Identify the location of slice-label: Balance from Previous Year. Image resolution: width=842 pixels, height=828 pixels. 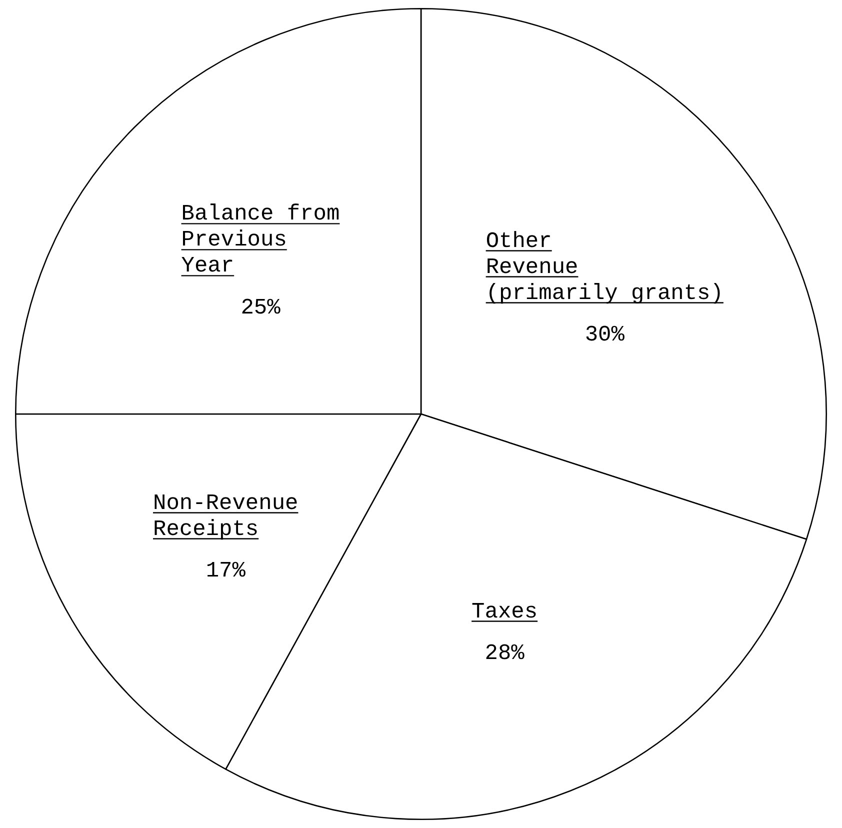
(260, 240).